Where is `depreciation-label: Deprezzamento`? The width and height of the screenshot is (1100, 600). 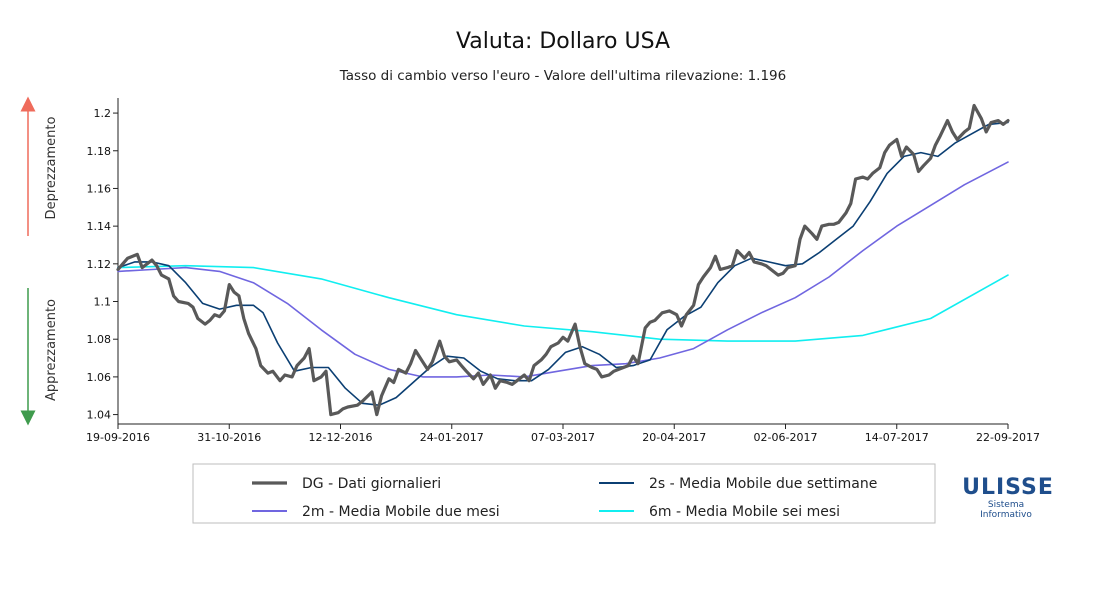
depreciation-label: Deprezzamento is located at coordinates (51, 168).